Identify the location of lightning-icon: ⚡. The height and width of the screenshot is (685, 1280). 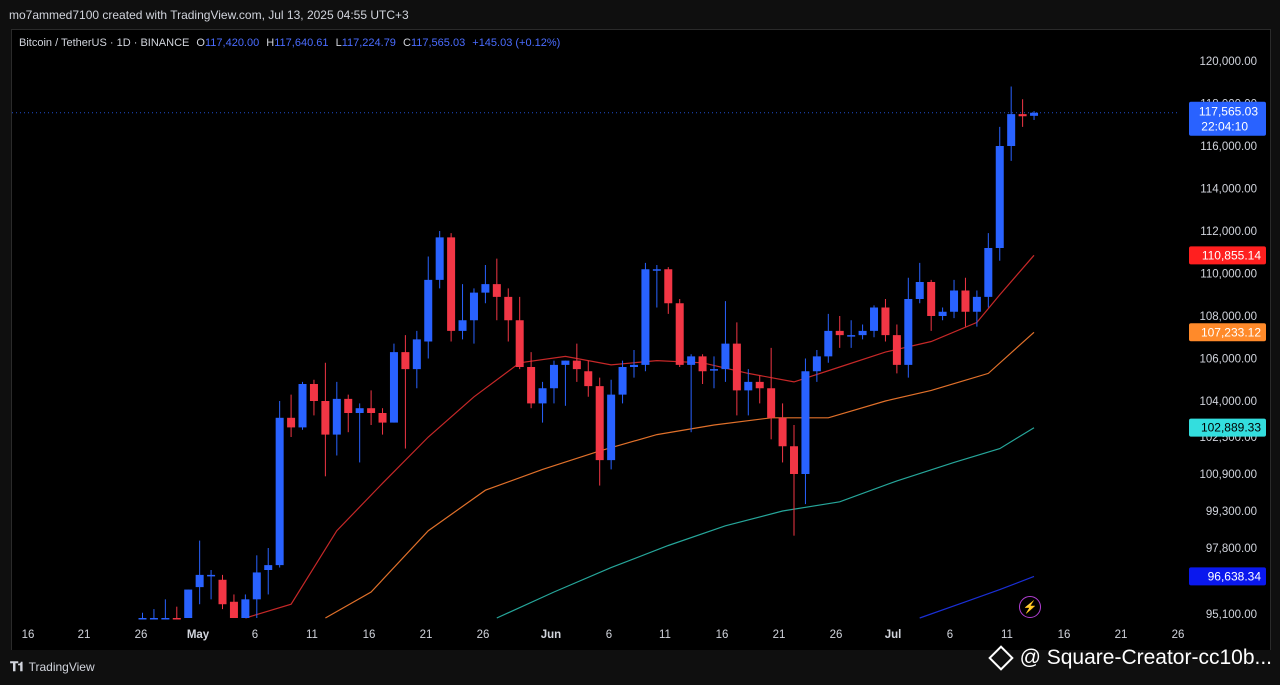
(1030, 607).